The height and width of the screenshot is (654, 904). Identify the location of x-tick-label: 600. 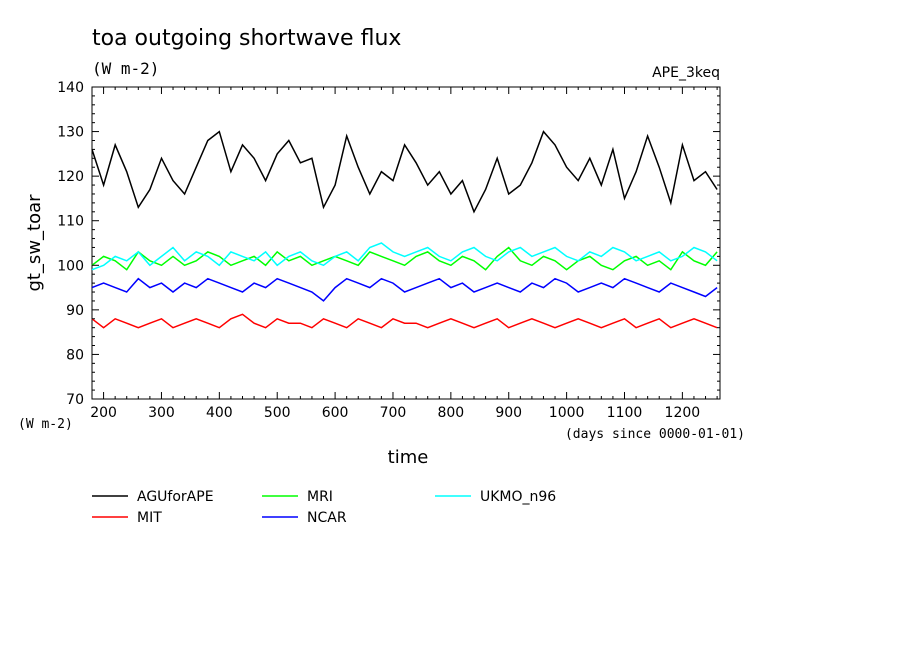
(335, 413).